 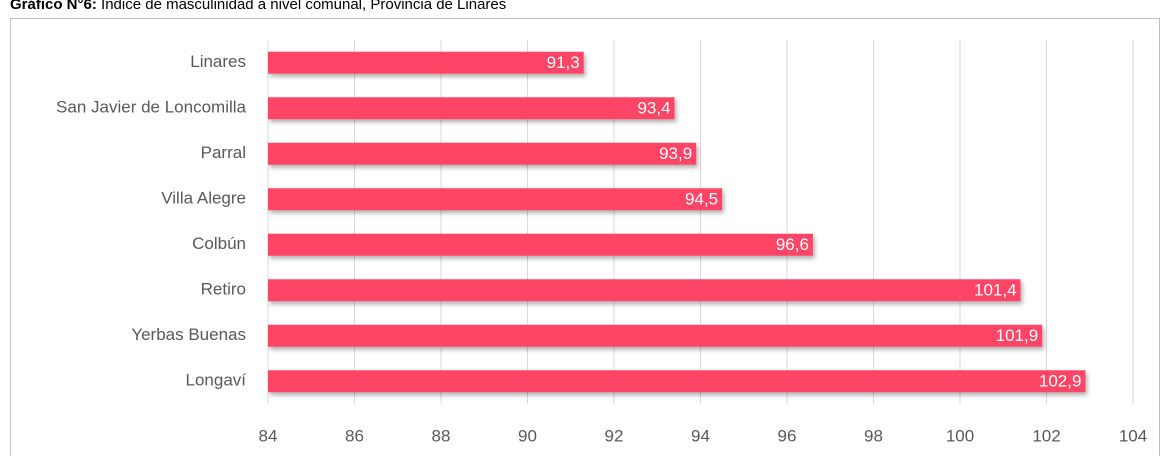 I want to click on value-label: 93,9, so click(x=675, y=153).